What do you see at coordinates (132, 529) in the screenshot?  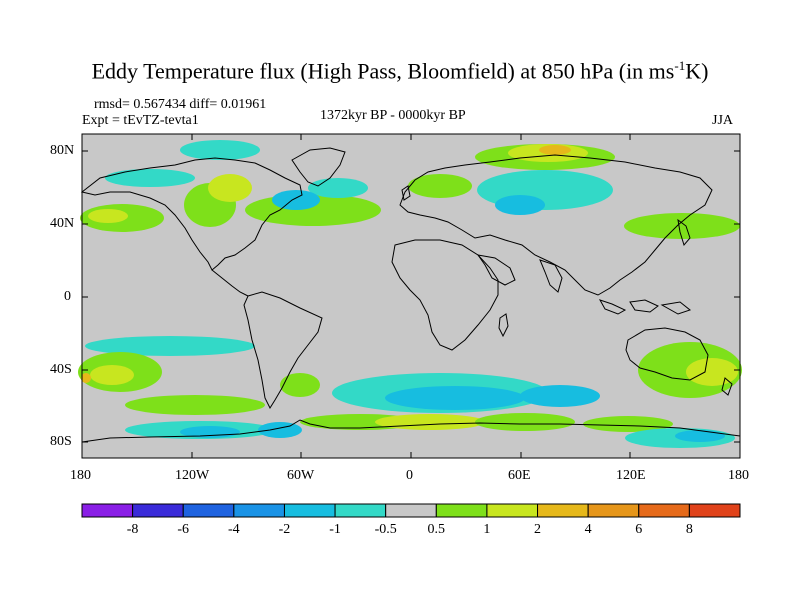 I see `colorbar-label: -8` at bounding box center [132, 529].